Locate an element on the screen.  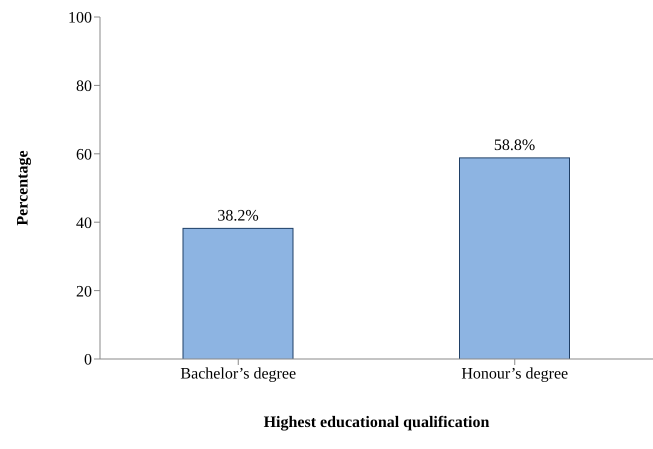
y-tick-label: 60 is located at coordinates (84, 155).